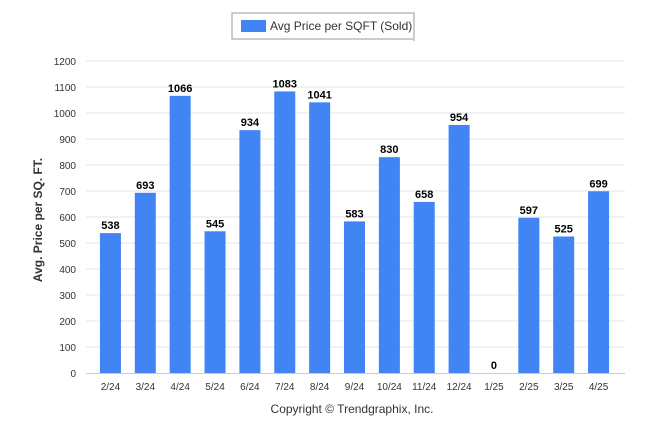  Describe the element at coordinates (564, 230) in the screenshot. I see `data-label: 525` at that location.